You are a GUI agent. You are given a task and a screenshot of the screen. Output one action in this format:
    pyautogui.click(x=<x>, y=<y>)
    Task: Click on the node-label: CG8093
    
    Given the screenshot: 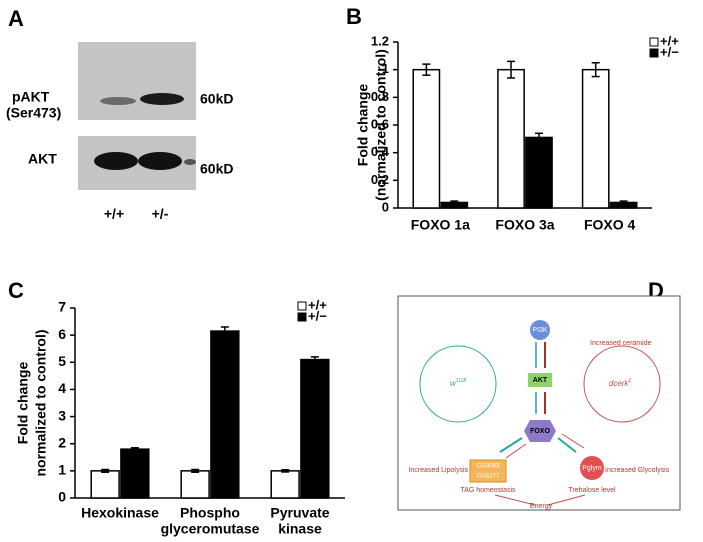 What is the action you would take?
    pyautogui.click(x=488, y=467)
    